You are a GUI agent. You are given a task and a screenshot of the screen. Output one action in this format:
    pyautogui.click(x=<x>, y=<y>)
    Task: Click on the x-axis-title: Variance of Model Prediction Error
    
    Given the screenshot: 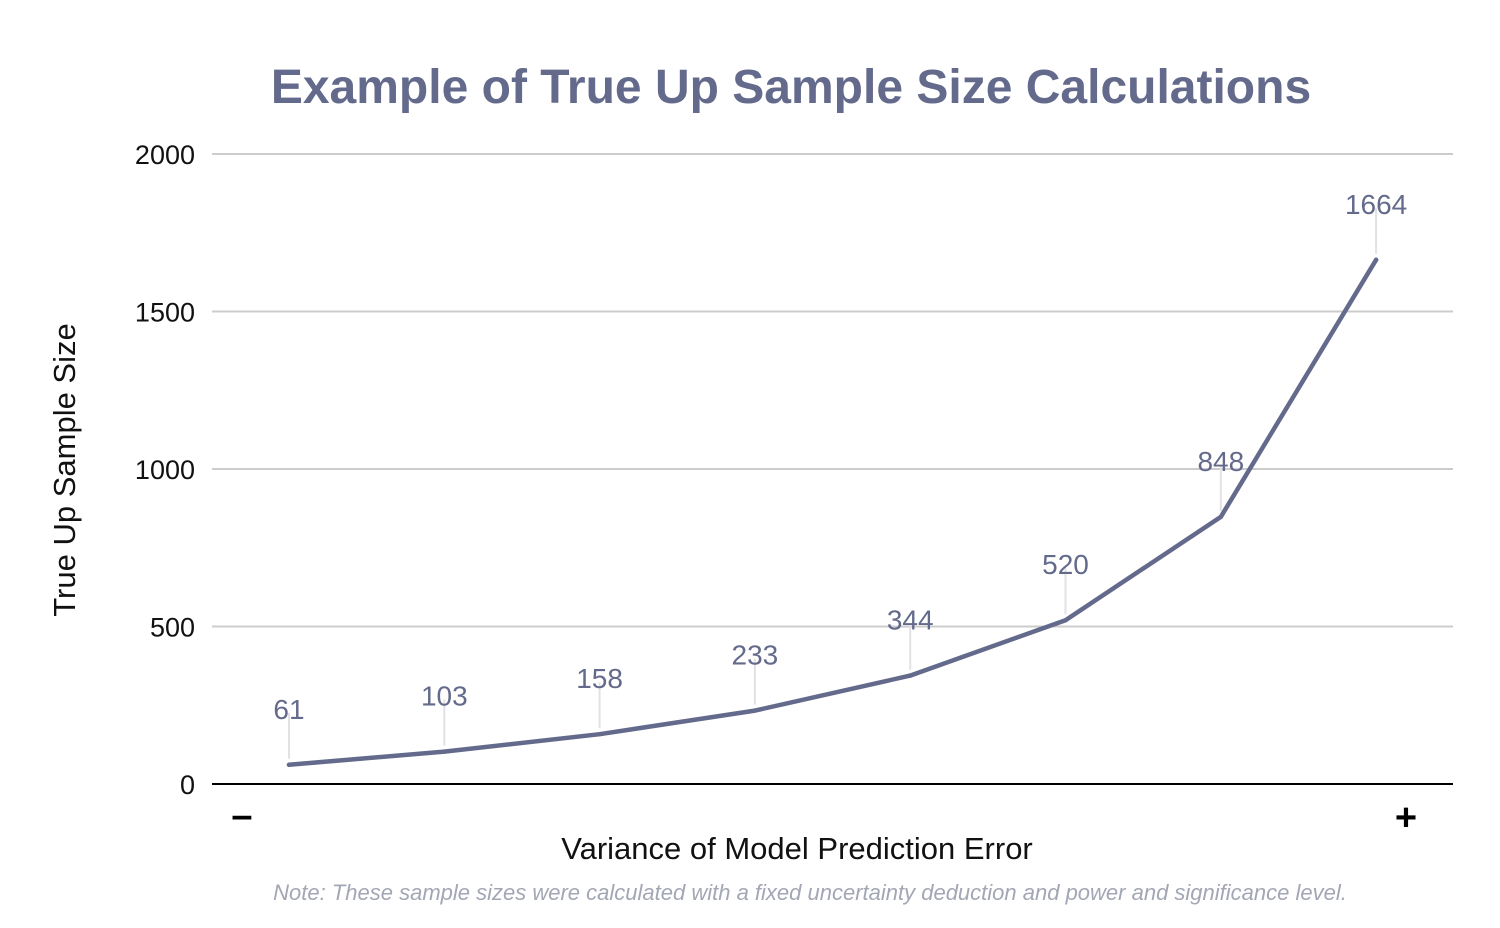 What is the action you would take?
    pyautogui.click(x=797, y=848)
    